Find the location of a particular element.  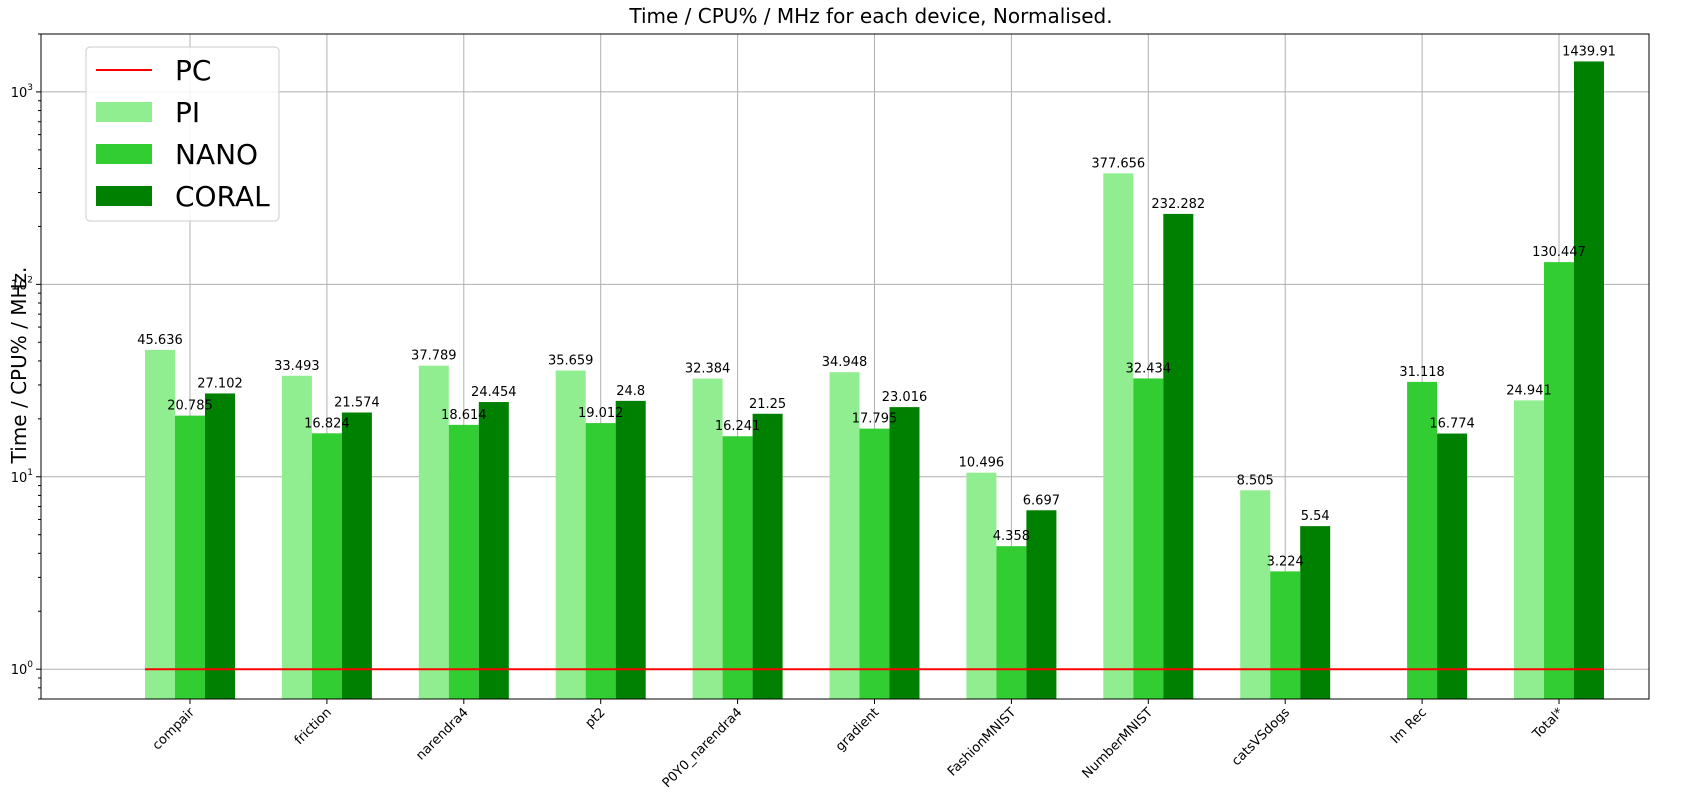

y-axis-label: Time / CPU% / MHz. is located at coordinates (19, 366).